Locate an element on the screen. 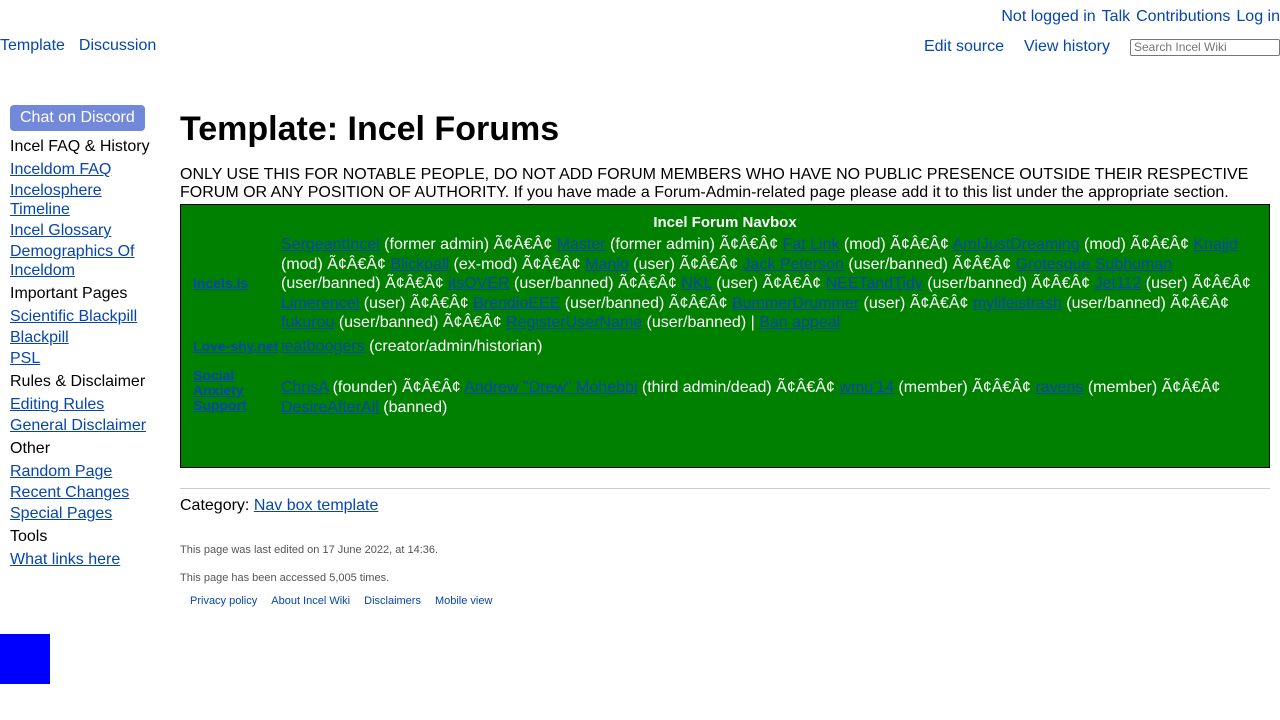 Image resolution: width=1280 pixels, height=720 pixels. navbox-user-link: fukurou is located at coordinates (308, 322).